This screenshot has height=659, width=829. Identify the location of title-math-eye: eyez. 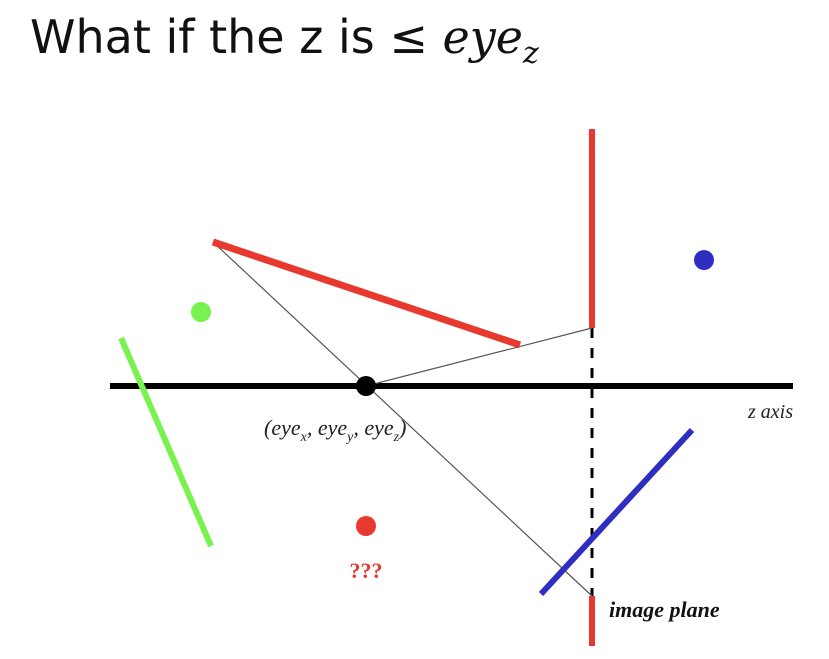
(490, 40).